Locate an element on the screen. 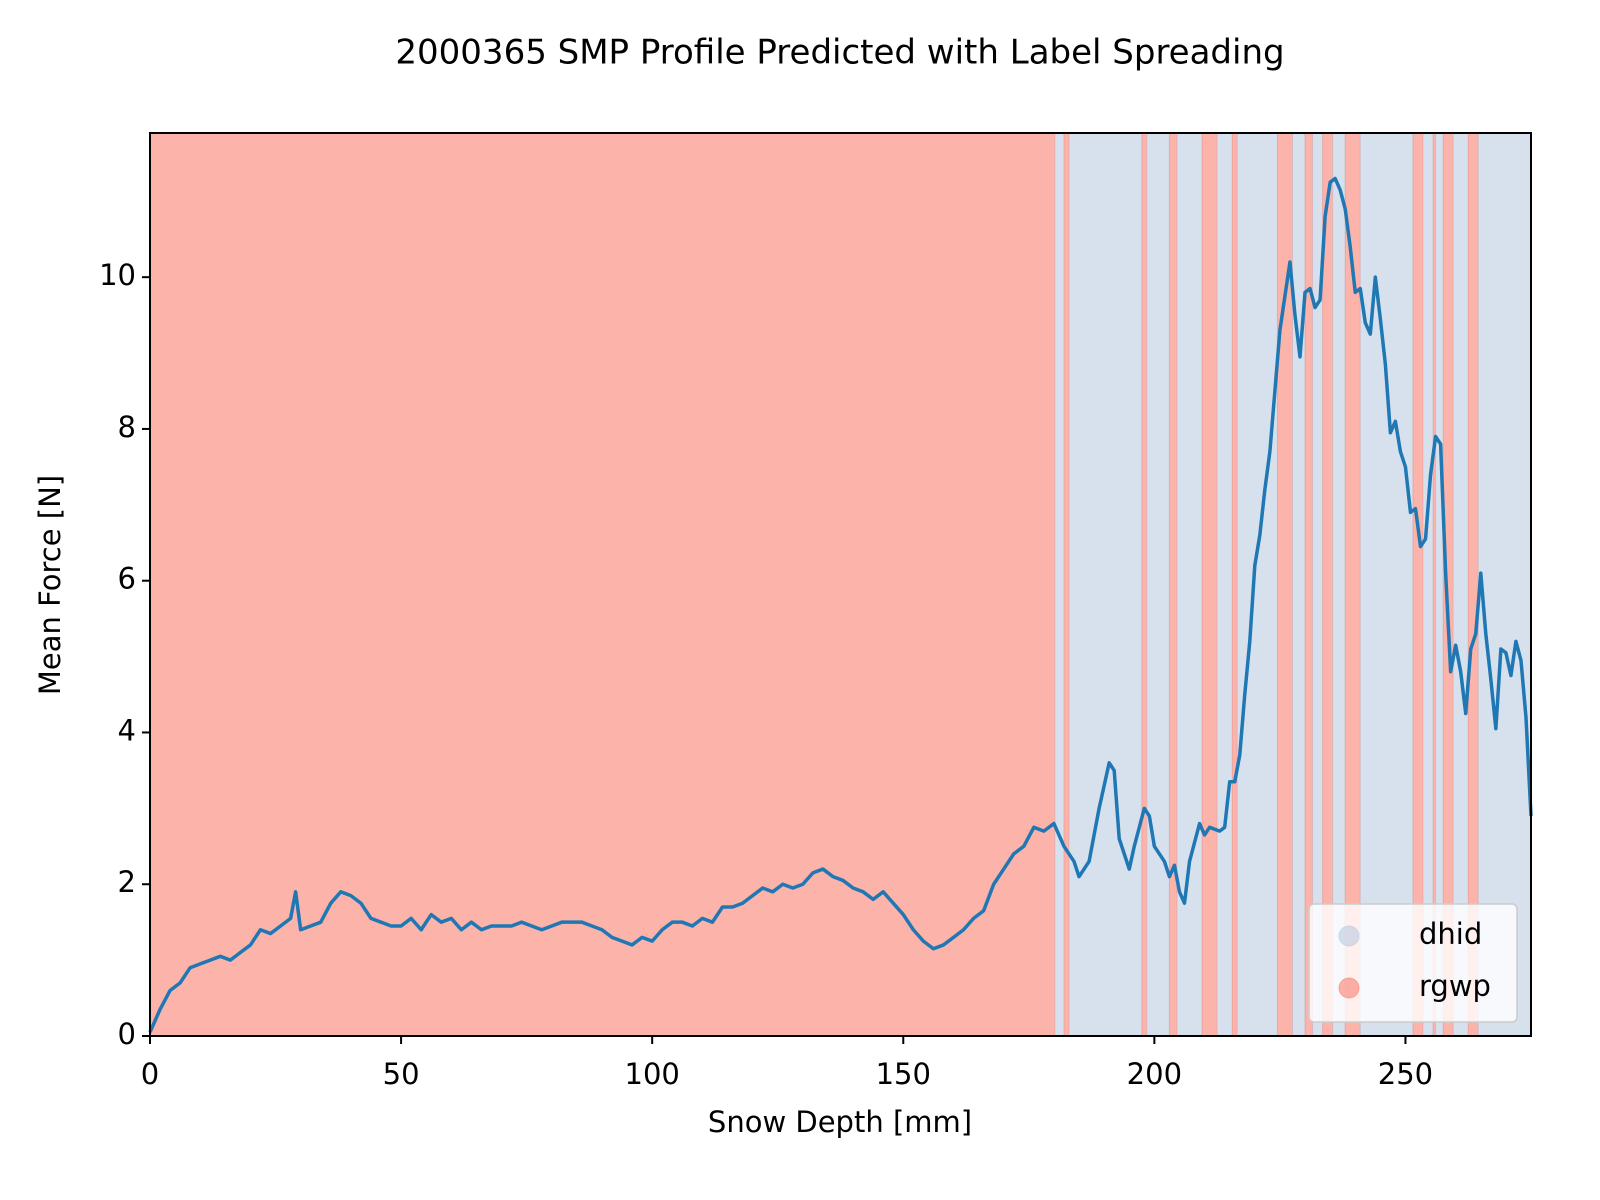  x-tick-label: 200 is located at coordinates (1154, 1074).